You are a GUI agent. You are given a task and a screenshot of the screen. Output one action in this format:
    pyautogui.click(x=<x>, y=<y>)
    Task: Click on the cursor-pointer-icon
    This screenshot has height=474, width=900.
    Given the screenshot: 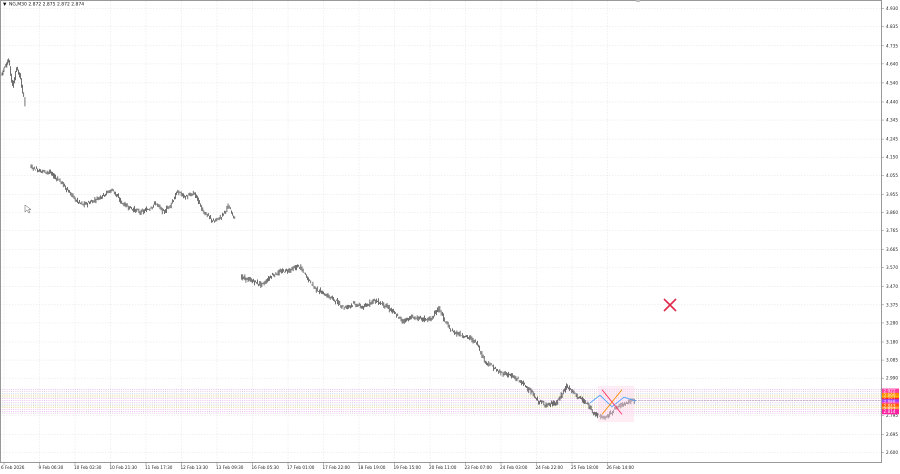 What is the action you would take?
    pyautogui.click(x=28, y=209)
    